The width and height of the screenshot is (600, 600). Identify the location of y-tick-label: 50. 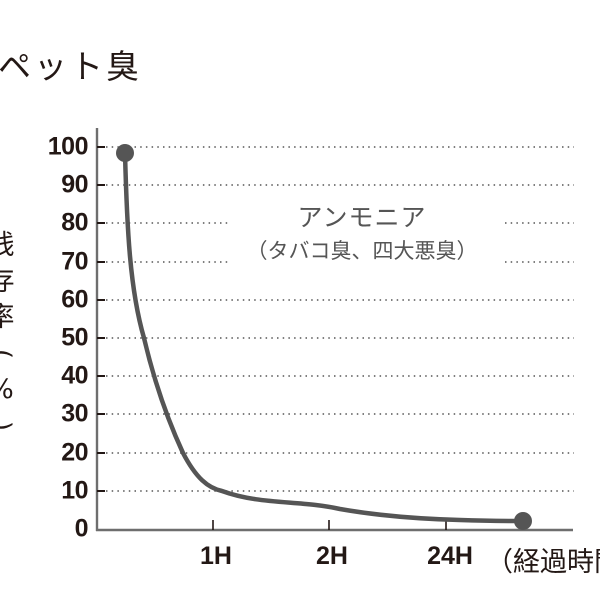
(74, 337).